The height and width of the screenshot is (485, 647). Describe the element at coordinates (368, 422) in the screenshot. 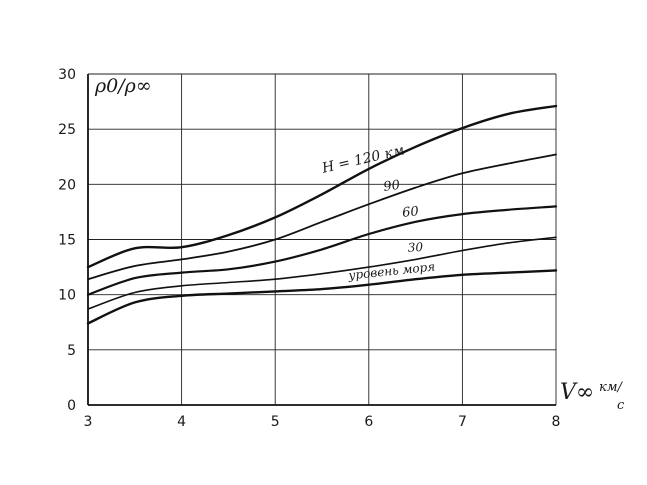

I see `x-tick-label: 6` at that location.